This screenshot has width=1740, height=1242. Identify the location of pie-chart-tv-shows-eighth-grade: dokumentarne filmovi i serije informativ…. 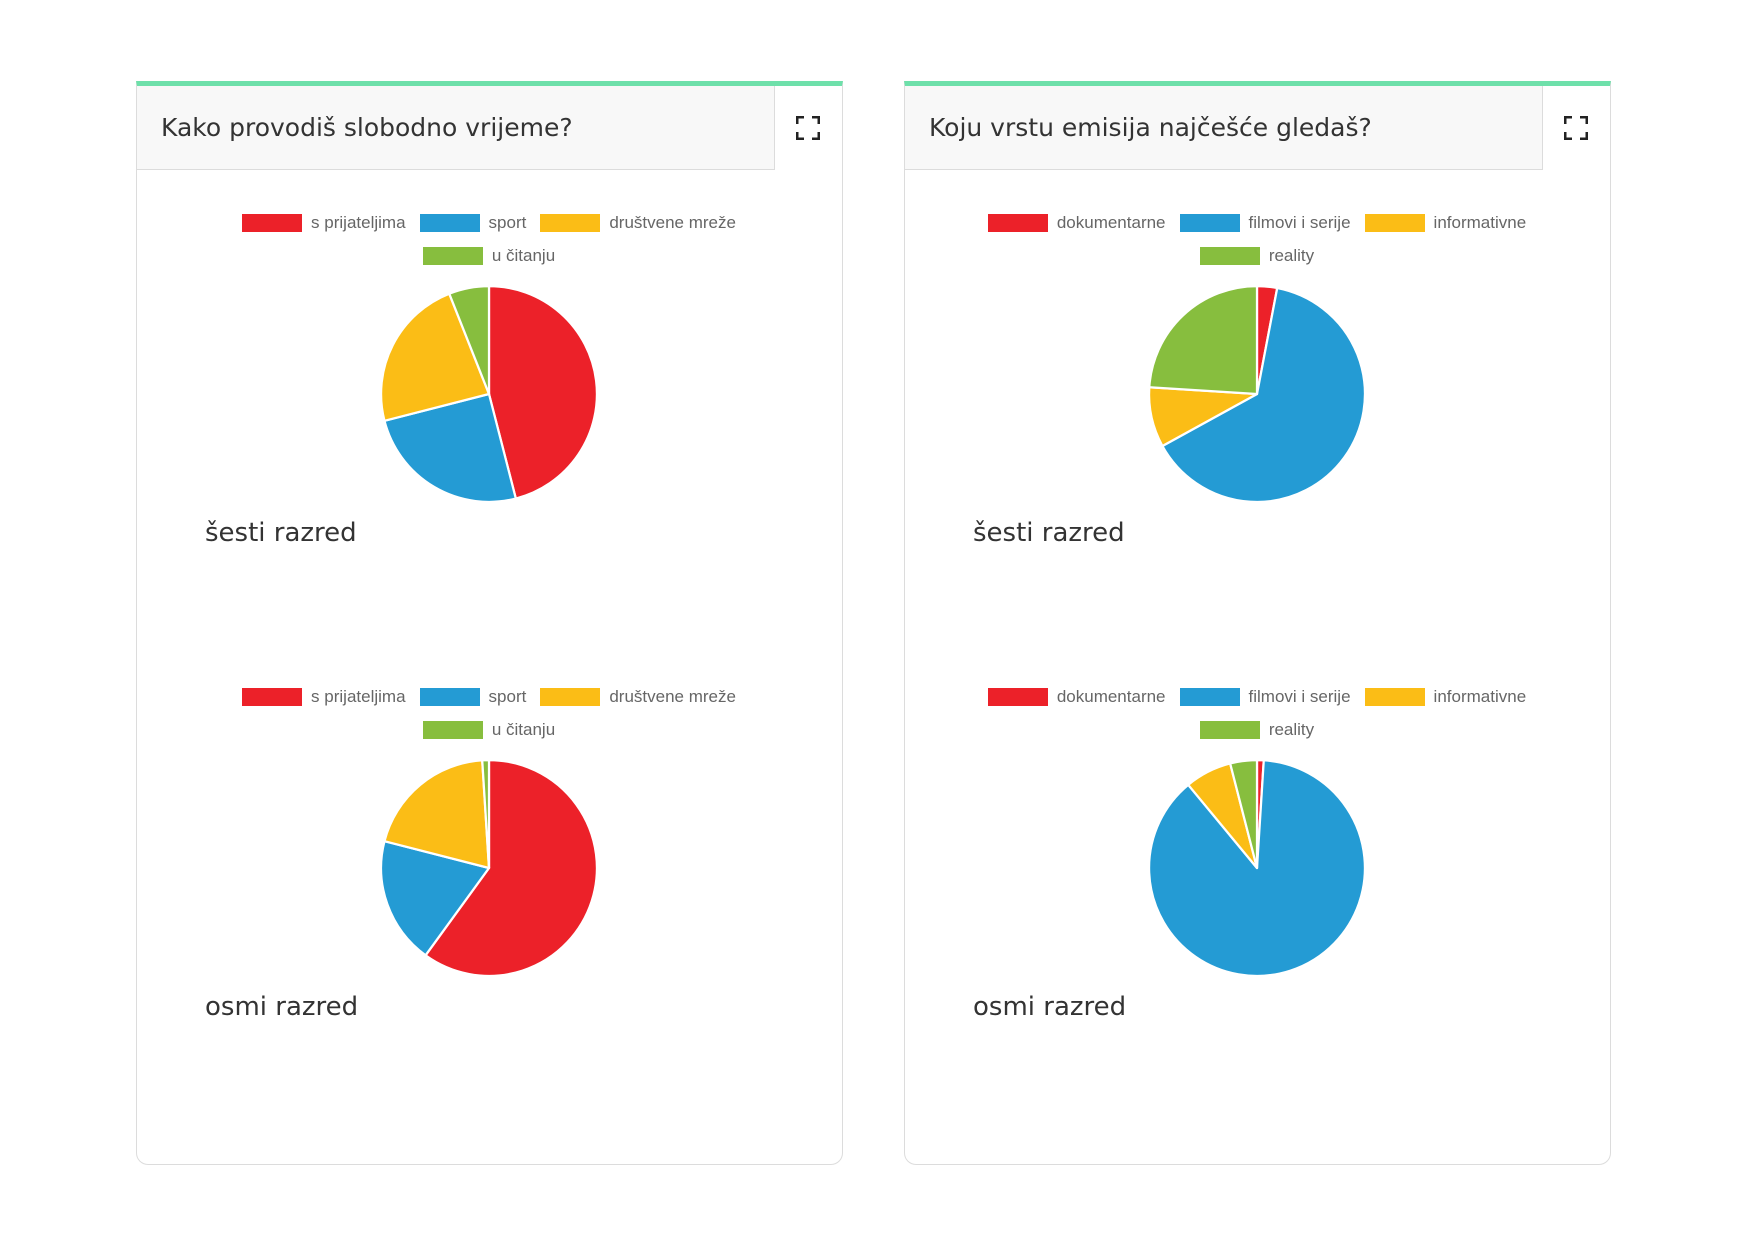
(1257, 890).